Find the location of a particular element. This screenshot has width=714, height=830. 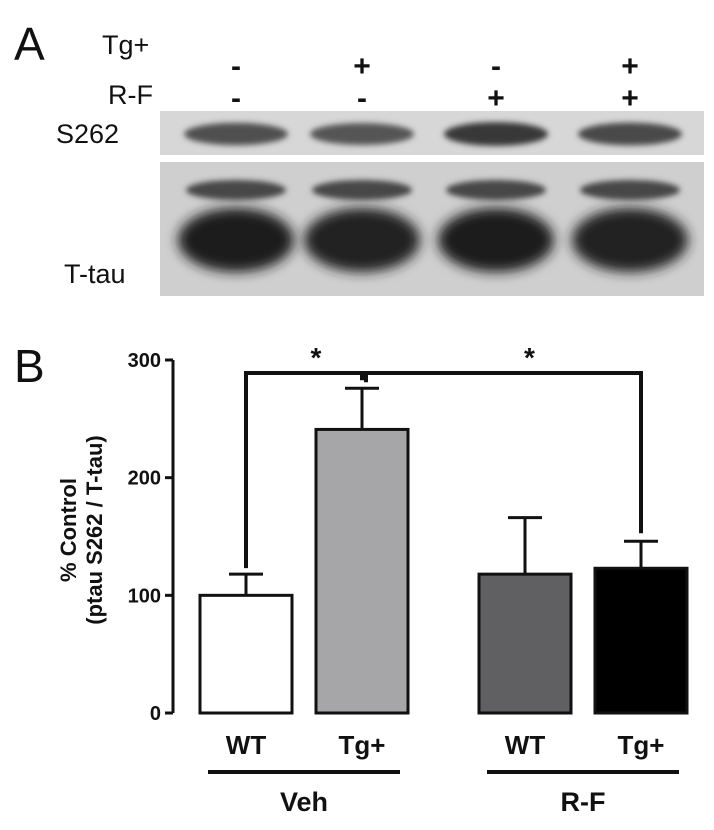

y-axis-title-line-1: % Control is located at coordinates (68, 530).